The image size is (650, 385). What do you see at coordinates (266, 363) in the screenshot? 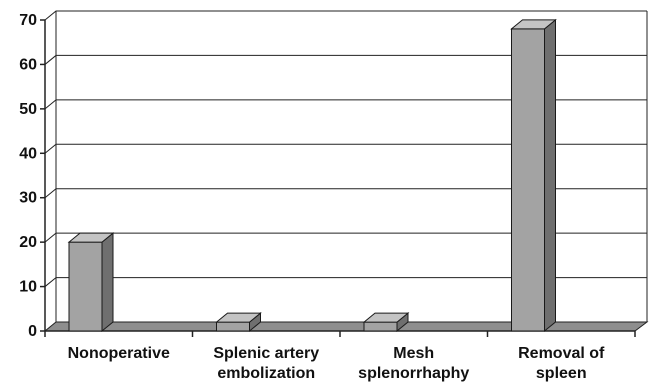
I see `x-category-label: Splenic artery embolization` at bounding box center [266, 363].